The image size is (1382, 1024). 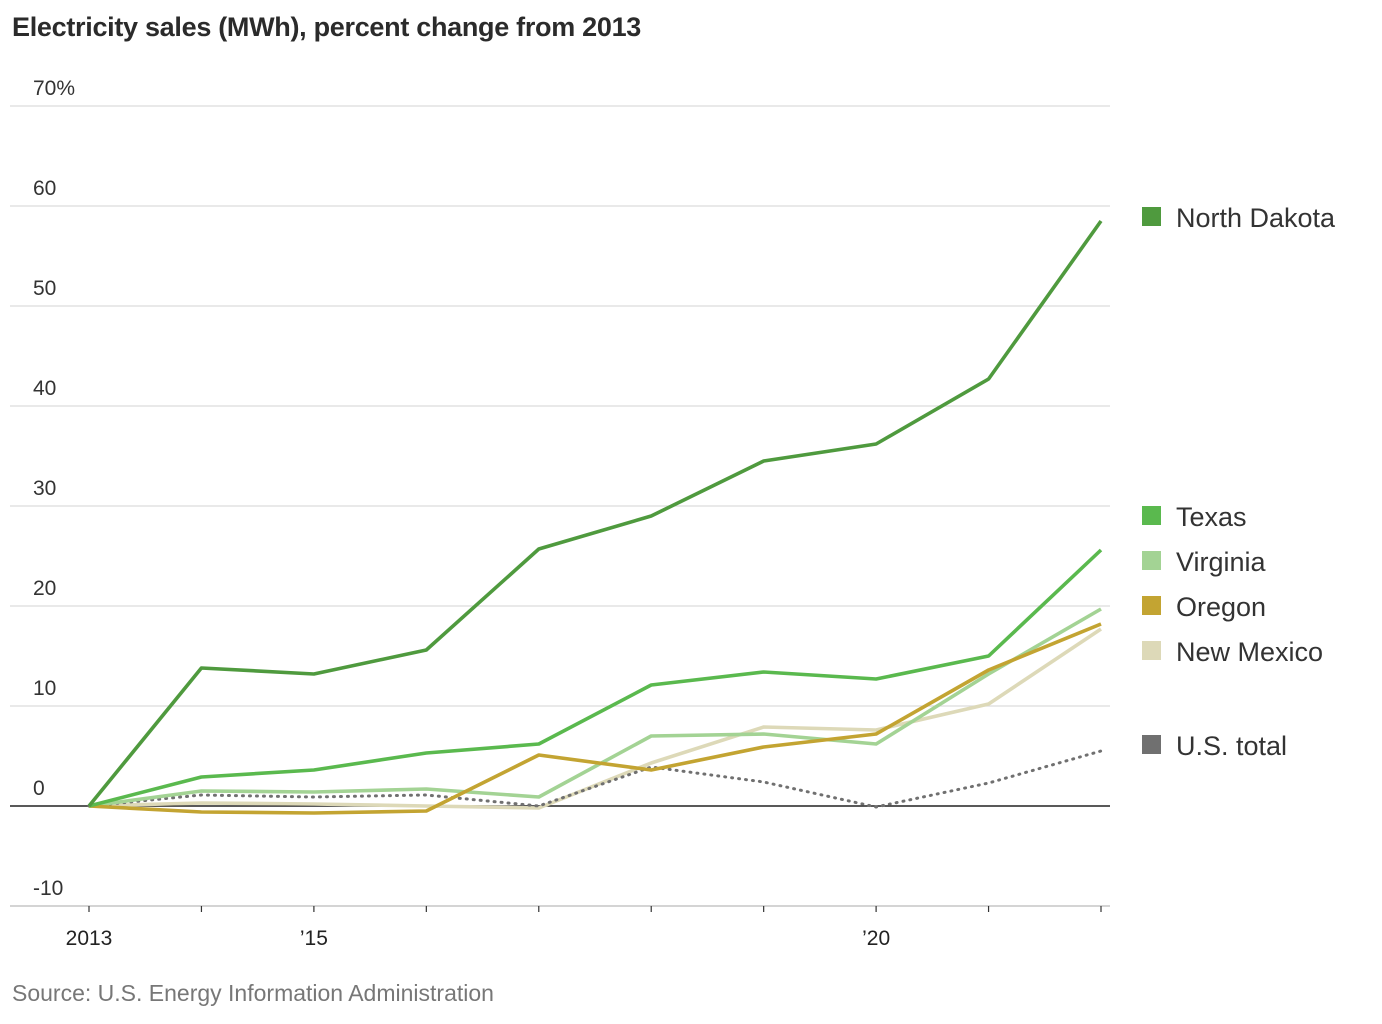 What do you see at coordinates (48, 888) in the screenshot?
I see `y-tick-label: -10` at bounding box center [48, 888].